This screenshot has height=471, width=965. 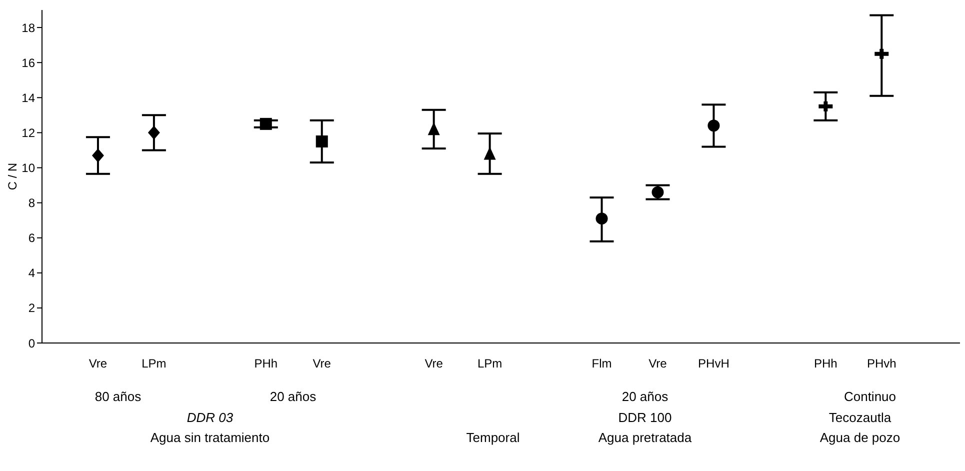 What do you see at coordinates (29, 167) in the screenshot?
I see `y-tick-label: 10` at bounding box center [29, 167].